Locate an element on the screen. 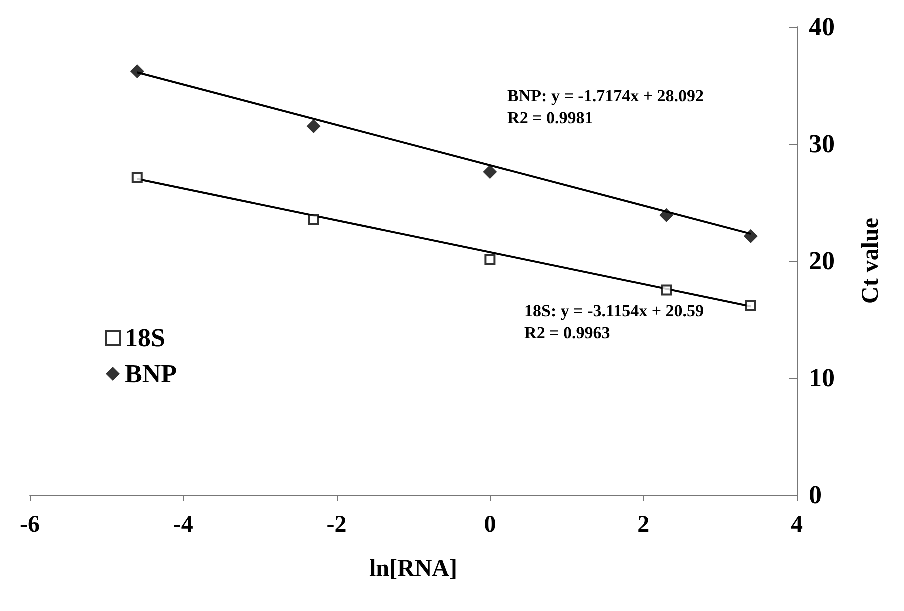 Image resolution: width=904 pixels, height=611 pixels. y-tick-label: 20 is located at coordinates (822, 261).